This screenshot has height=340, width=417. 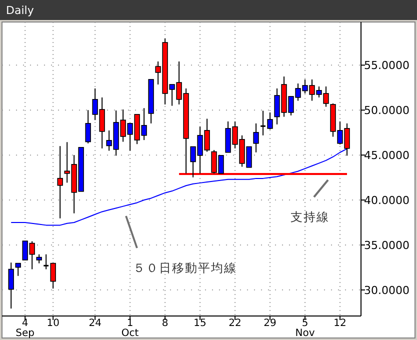 I want to click on x-tick-label: 29, so click(x=270, y=323).